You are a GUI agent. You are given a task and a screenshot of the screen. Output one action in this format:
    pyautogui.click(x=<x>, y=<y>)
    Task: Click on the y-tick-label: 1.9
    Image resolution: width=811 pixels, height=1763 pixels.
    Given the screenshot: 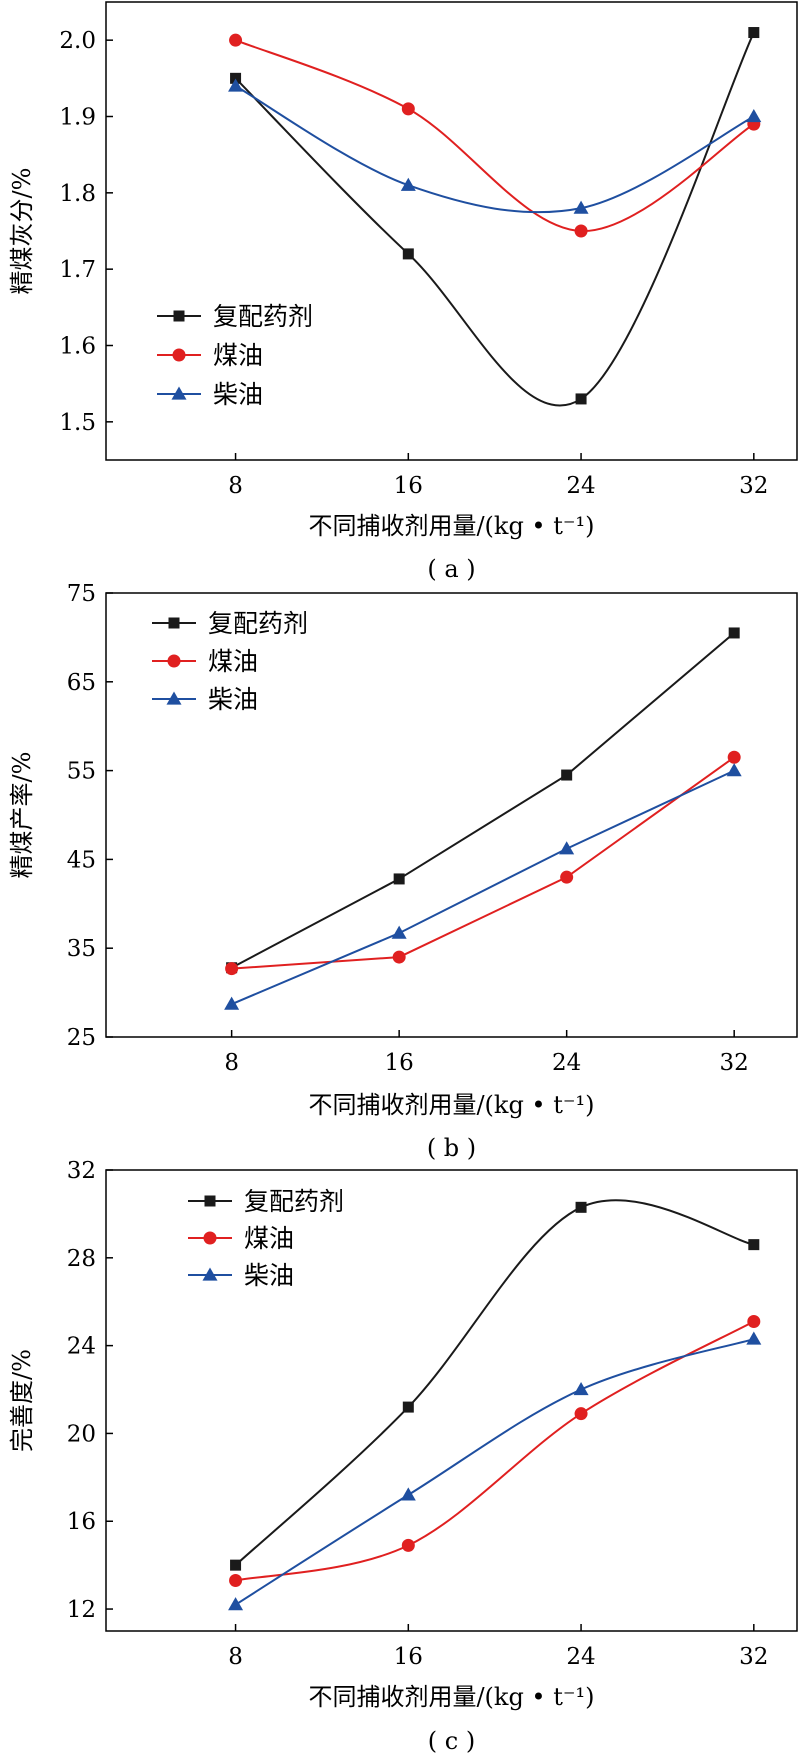 What is the action you would take?
    pyautogui.click(x=77, y=118)
    